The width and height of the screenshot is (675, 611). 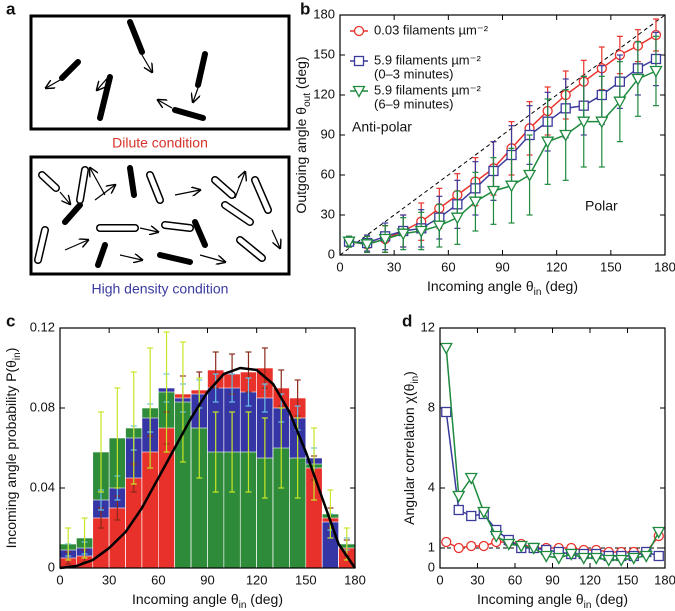 What do you see at coordinates (324, 53) in the screenshot?
I see `y-tick-label: 150` at bounding box center [324, 53].